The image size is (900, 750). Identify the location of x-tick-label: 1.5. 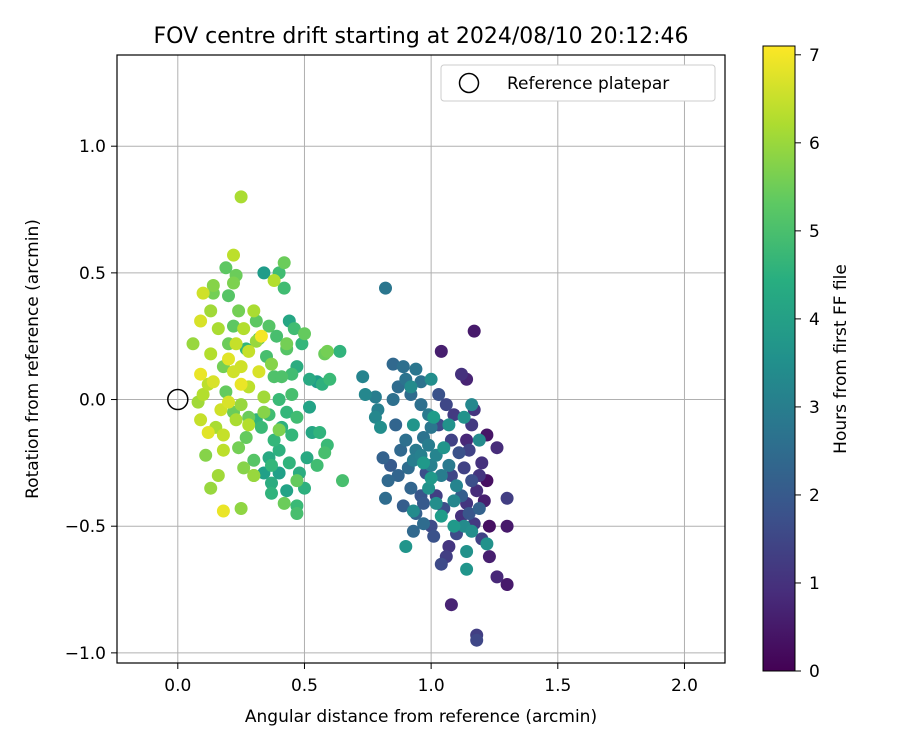
(557, 686).